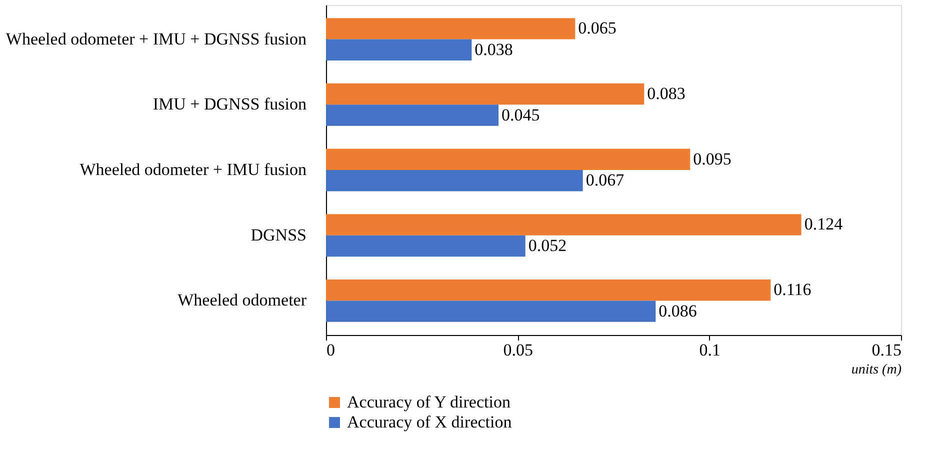 The width and height of the screenshot is (948, 474). What do you see at coordinates (712, 158) in the screenshot?
I see `data-label: 0.095` at bounding box center [712, 158].